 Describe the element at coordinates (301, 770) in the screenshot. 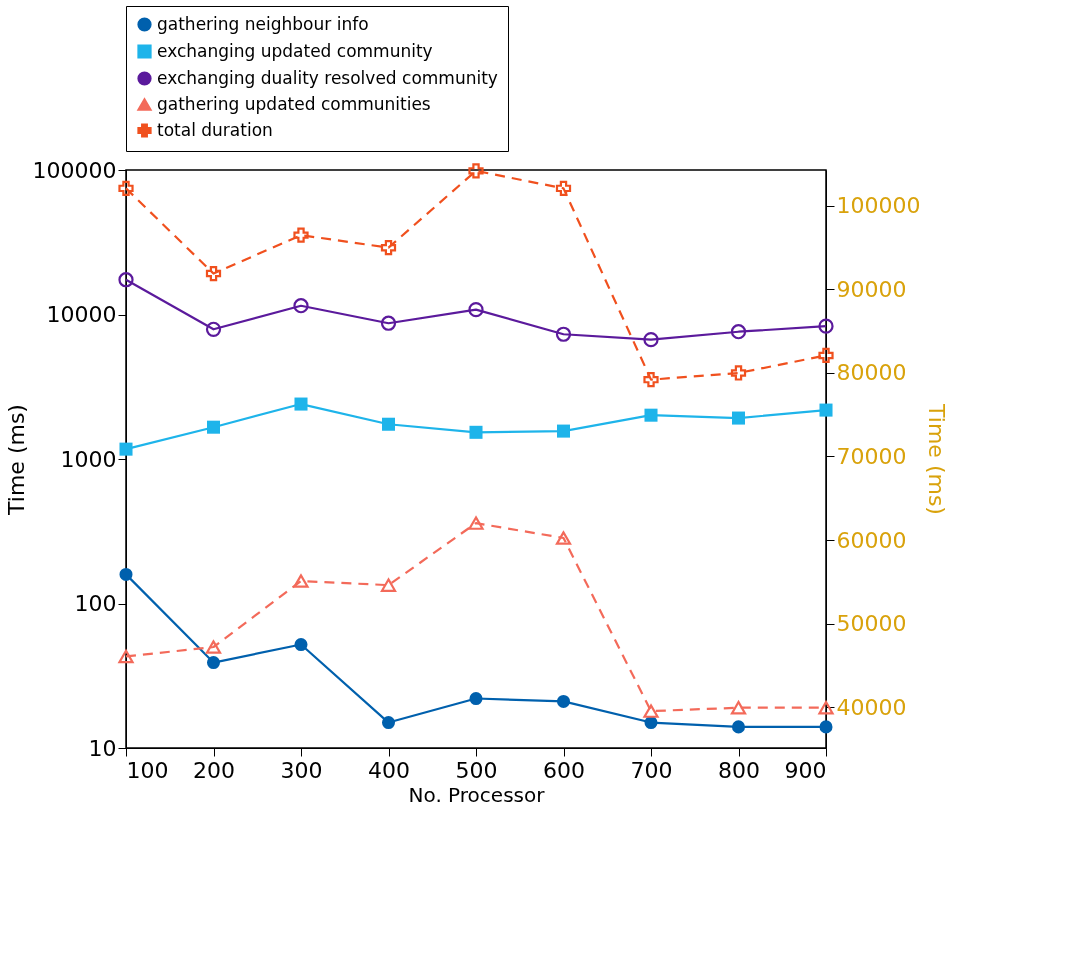

I see `x-tick-label: 300` at that location.